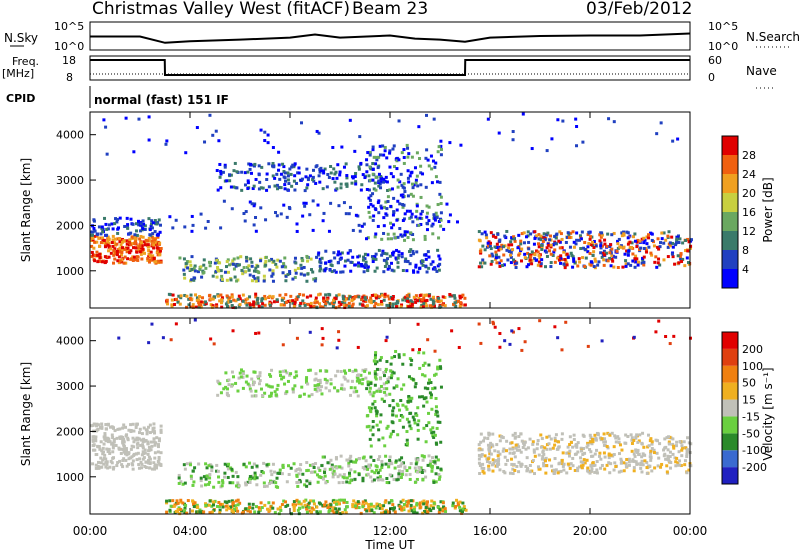 The width and height of the screenshot is (800, 554). I want to click on y-tick-label: 4000, so click(70, 135).